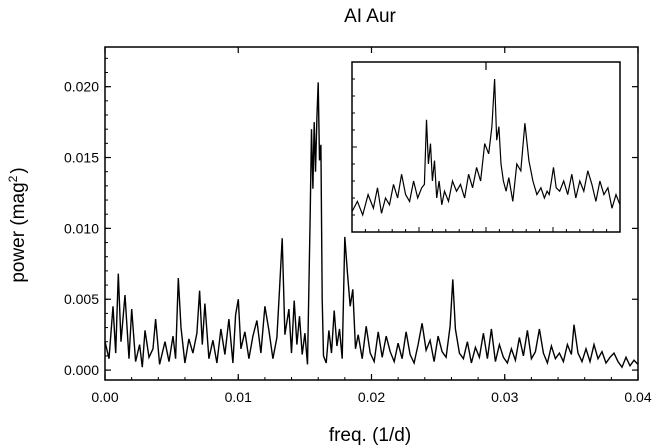  What do you see at coordinates (81, 370) in the screenshot?
I see `y-tick-label: 0.000` at bounding box center [81, 370].